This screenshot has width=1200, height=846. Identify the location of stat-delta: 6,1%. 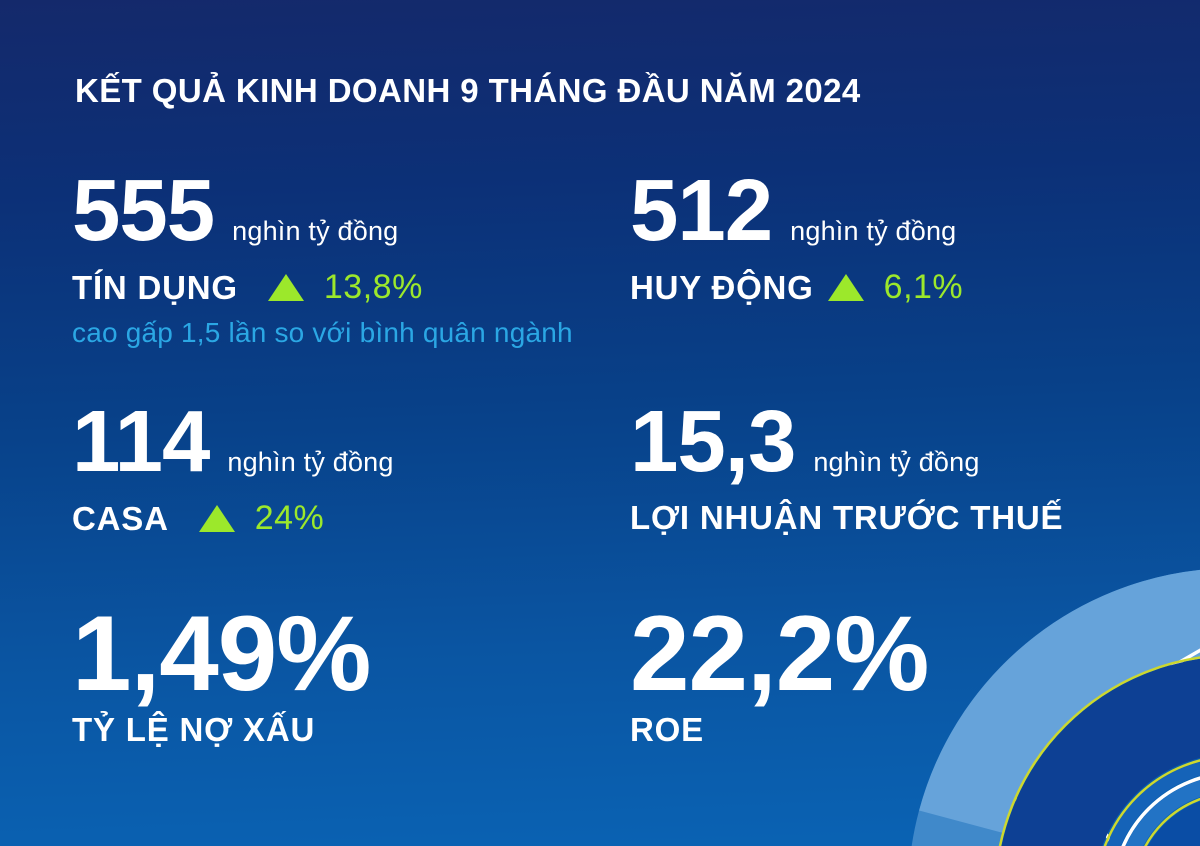
(923, 287).